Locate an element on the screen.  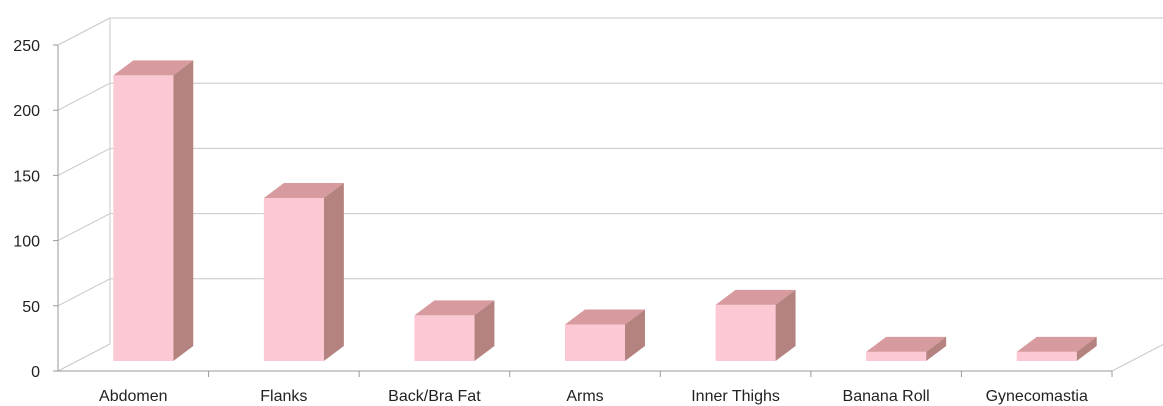
x-category-label: Banana Roll is located at coordinates (886, 396).